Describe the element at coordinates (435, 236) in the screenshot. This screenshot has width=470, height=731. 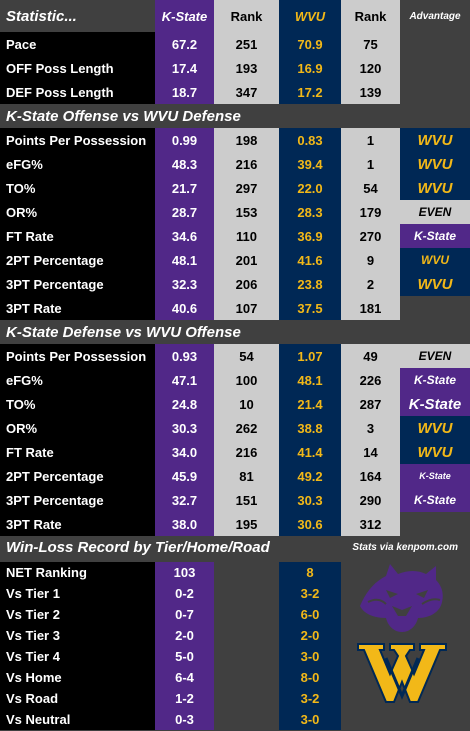
I see `ks-off-advantage: K-State` at that location.